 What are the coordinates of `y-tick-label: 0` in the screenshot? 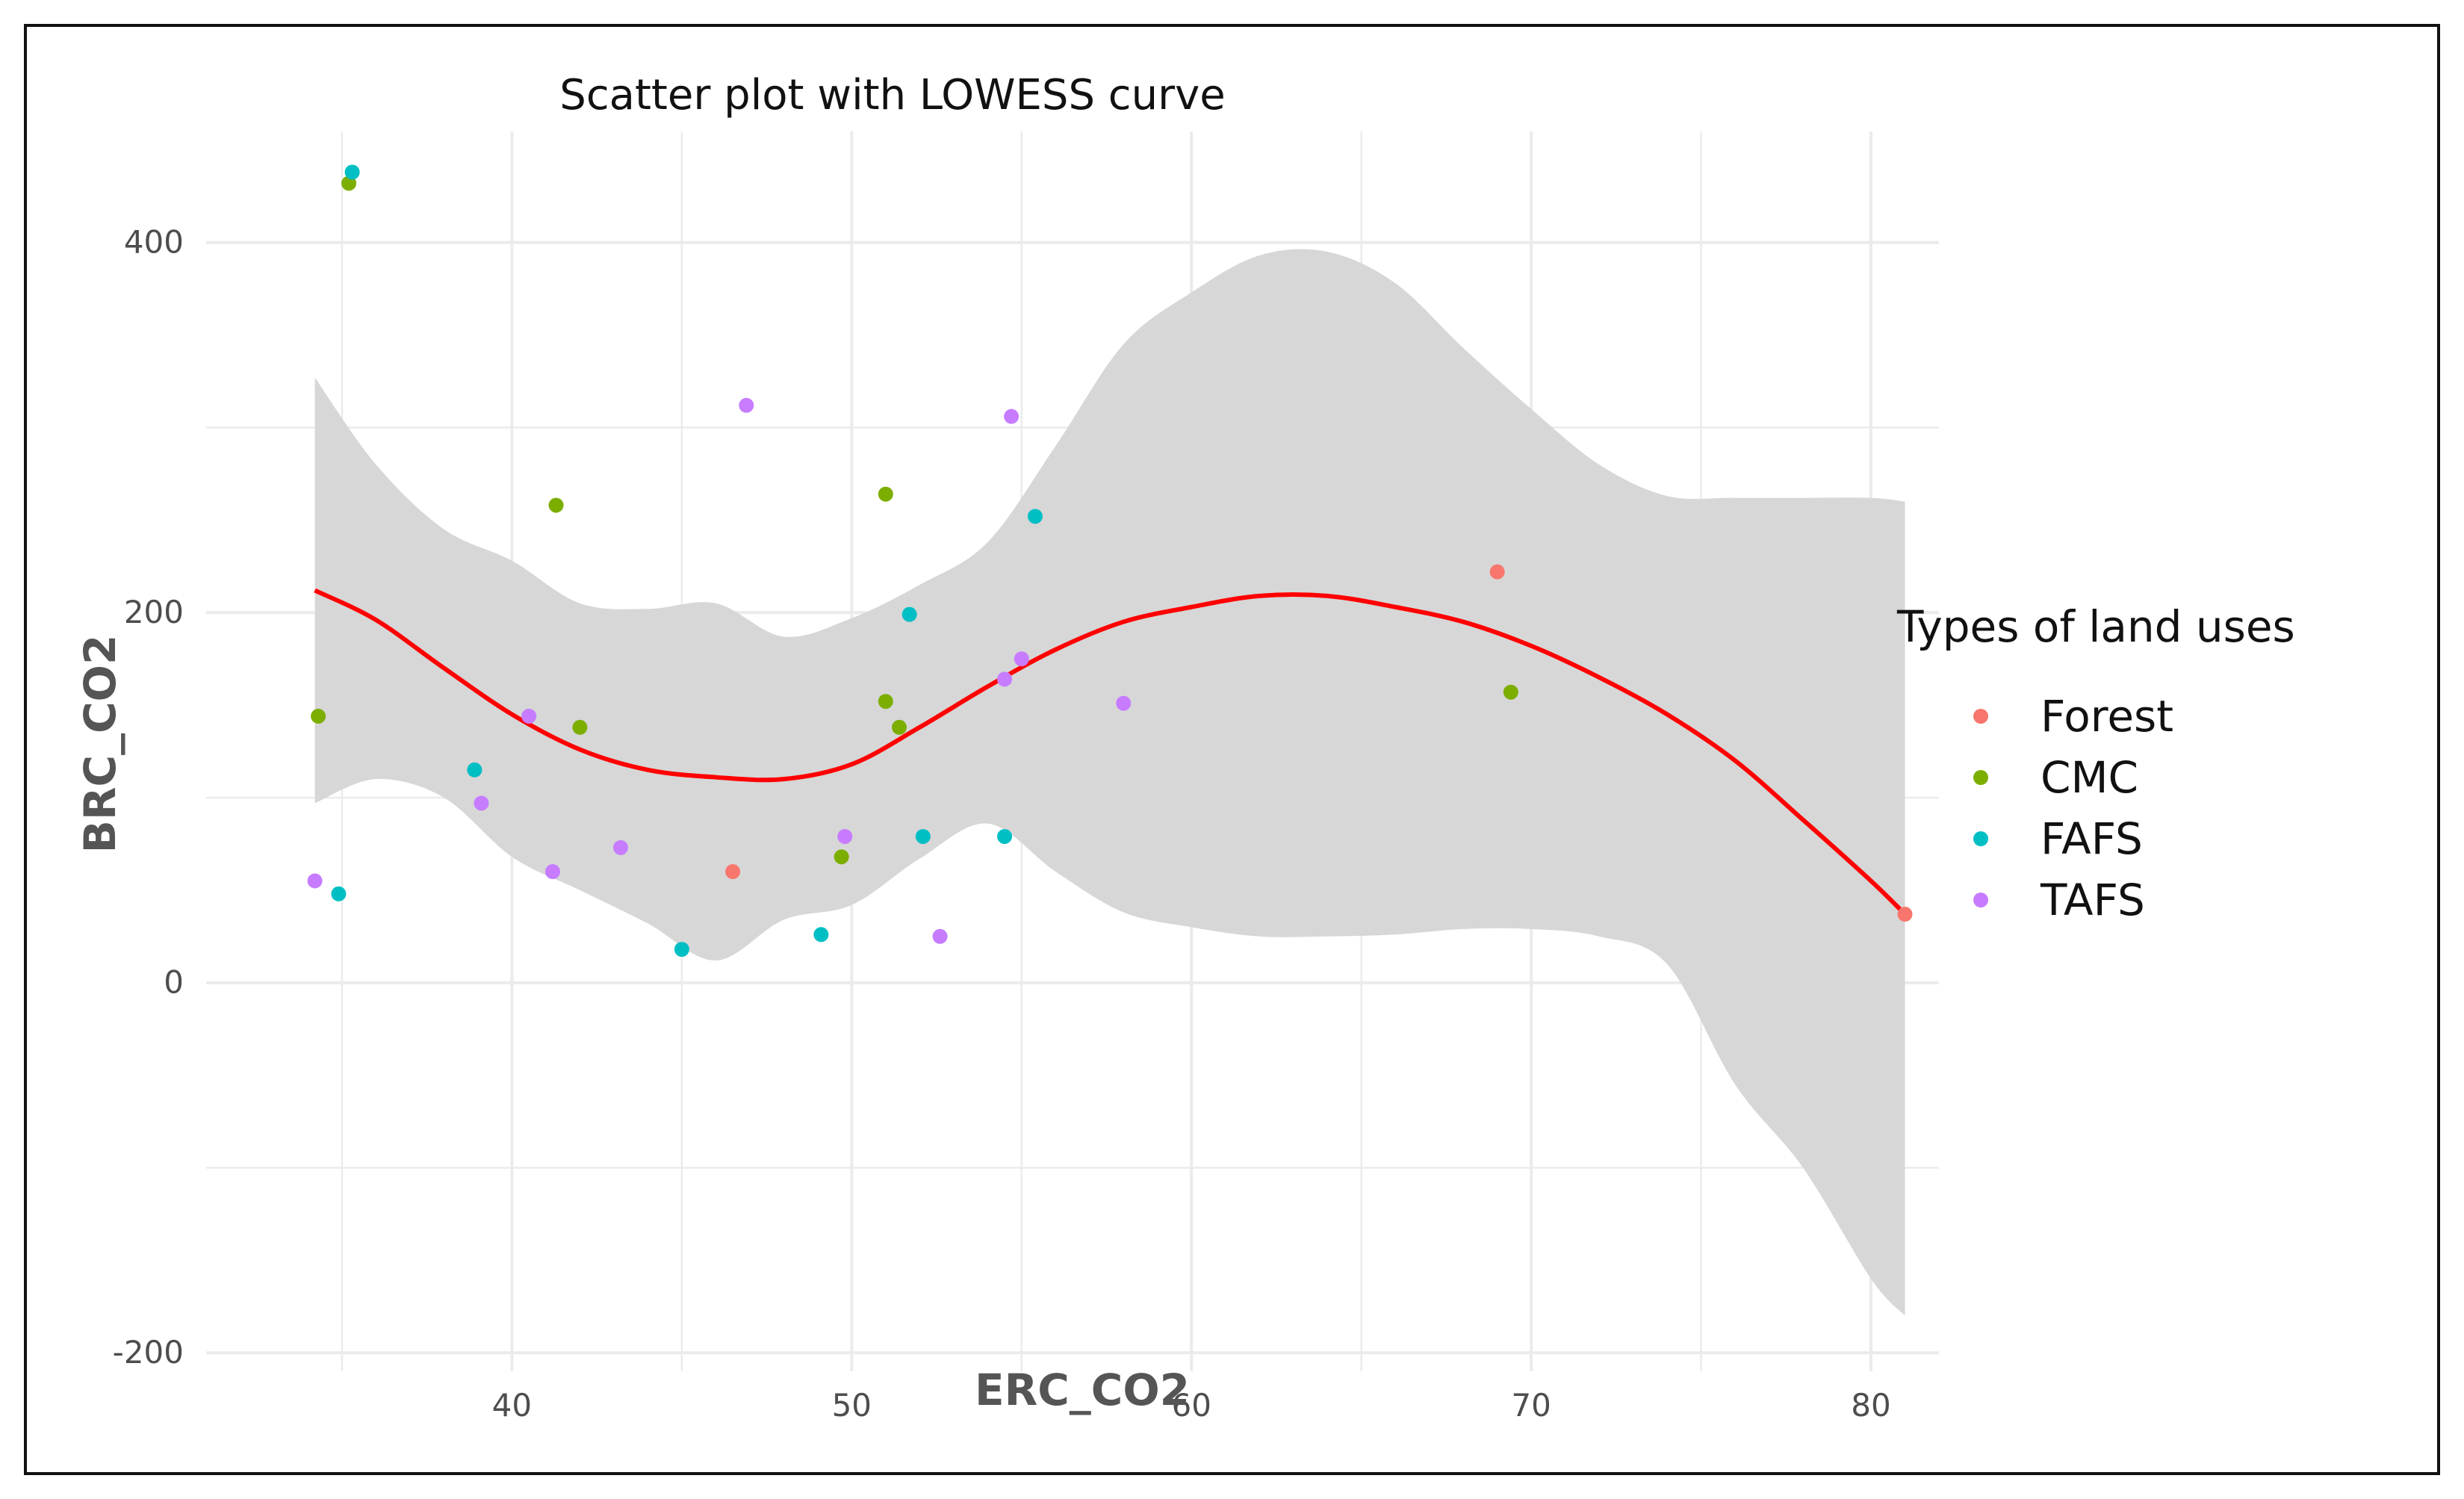 It's located at (174, 982).